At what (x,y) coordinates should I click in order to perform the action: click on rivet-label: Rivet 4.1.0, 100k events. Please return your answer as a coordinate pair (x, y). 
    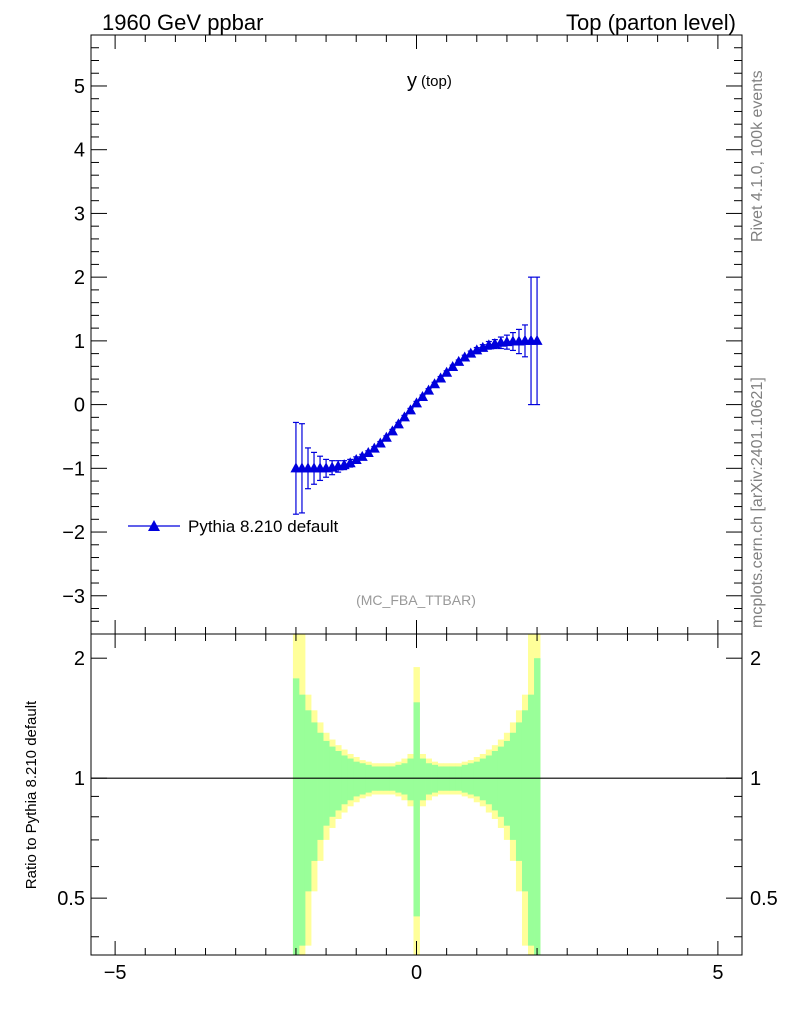
    Looking at the image, I should click on (757, 156).